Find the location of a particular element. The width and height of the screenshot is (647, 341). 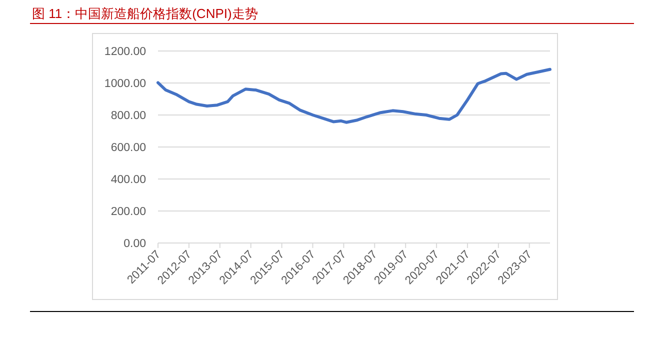

chart-title: 图 11：中国新造船价格指数(CNPI)走势 is located at coordinates (145, 13).